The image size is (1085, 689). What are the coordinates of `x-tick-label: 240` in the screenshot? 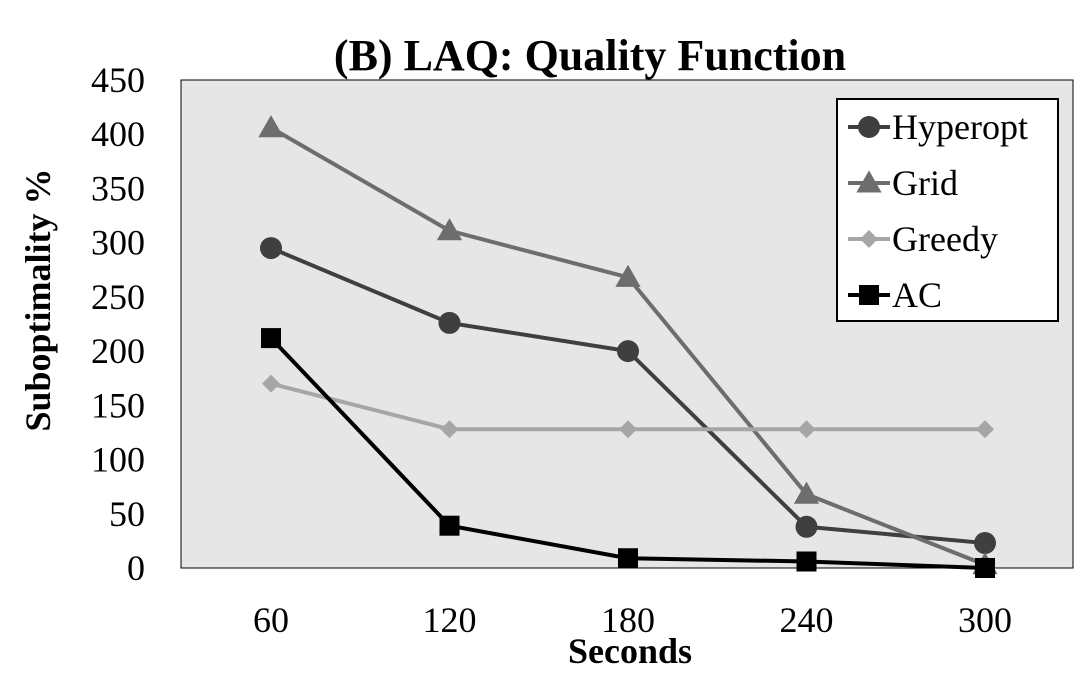 It's located at (807, 620).